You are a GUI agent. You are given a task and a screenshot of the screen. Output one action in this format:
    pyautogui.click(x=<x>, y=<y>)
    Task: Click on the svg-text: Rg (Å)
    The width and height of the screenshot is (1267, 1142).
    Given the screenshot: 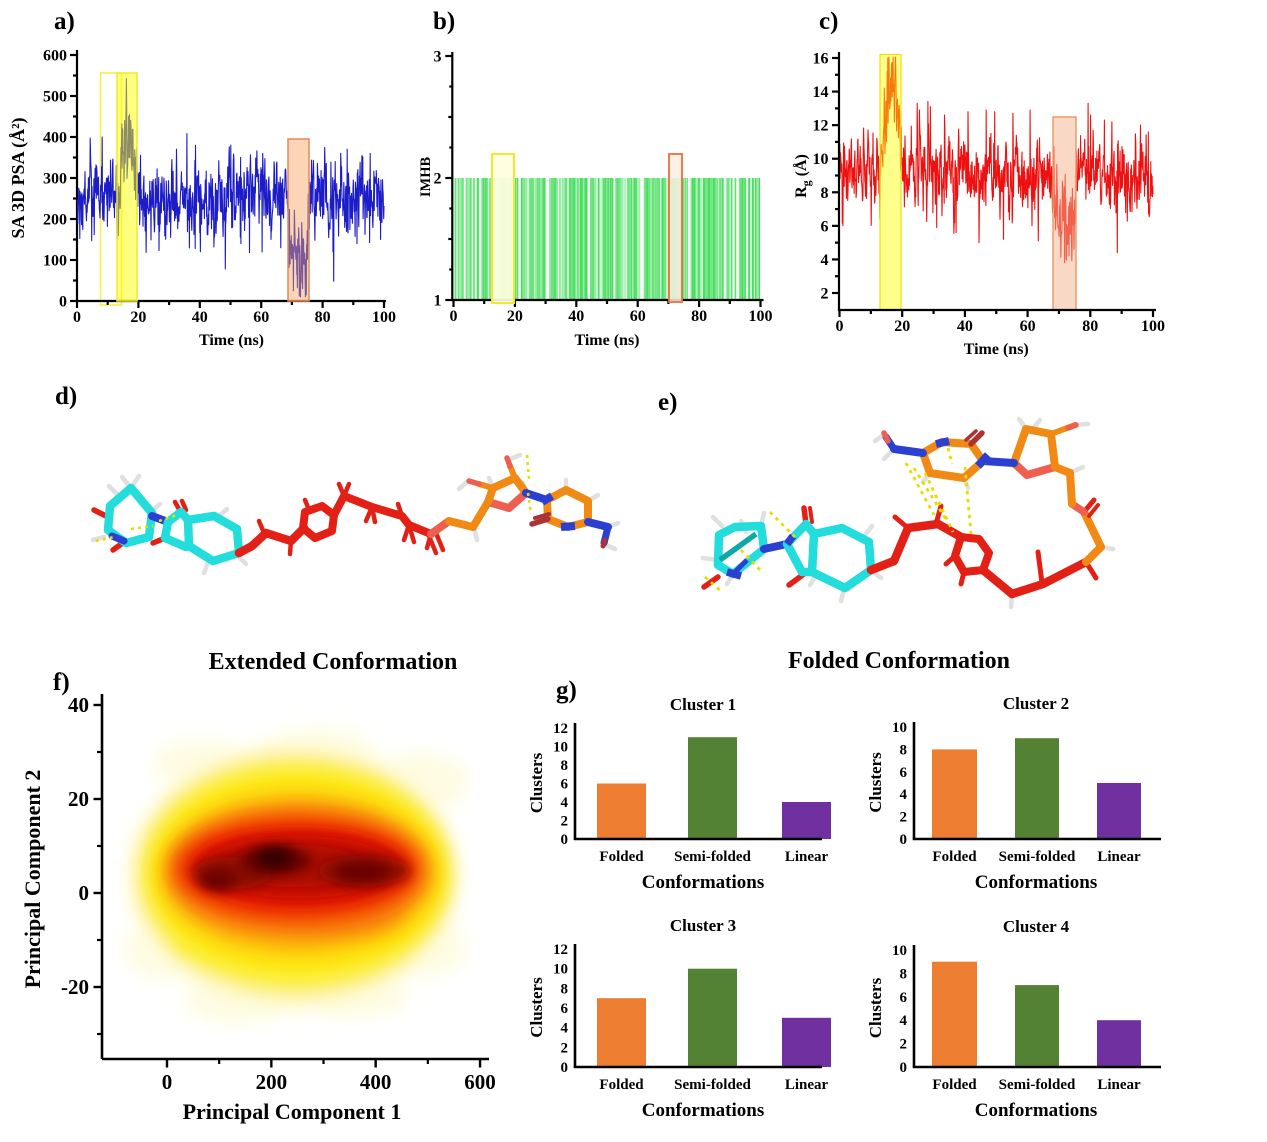 What is the action you would take?
    pyautogui.click(x=802, y=176)
    